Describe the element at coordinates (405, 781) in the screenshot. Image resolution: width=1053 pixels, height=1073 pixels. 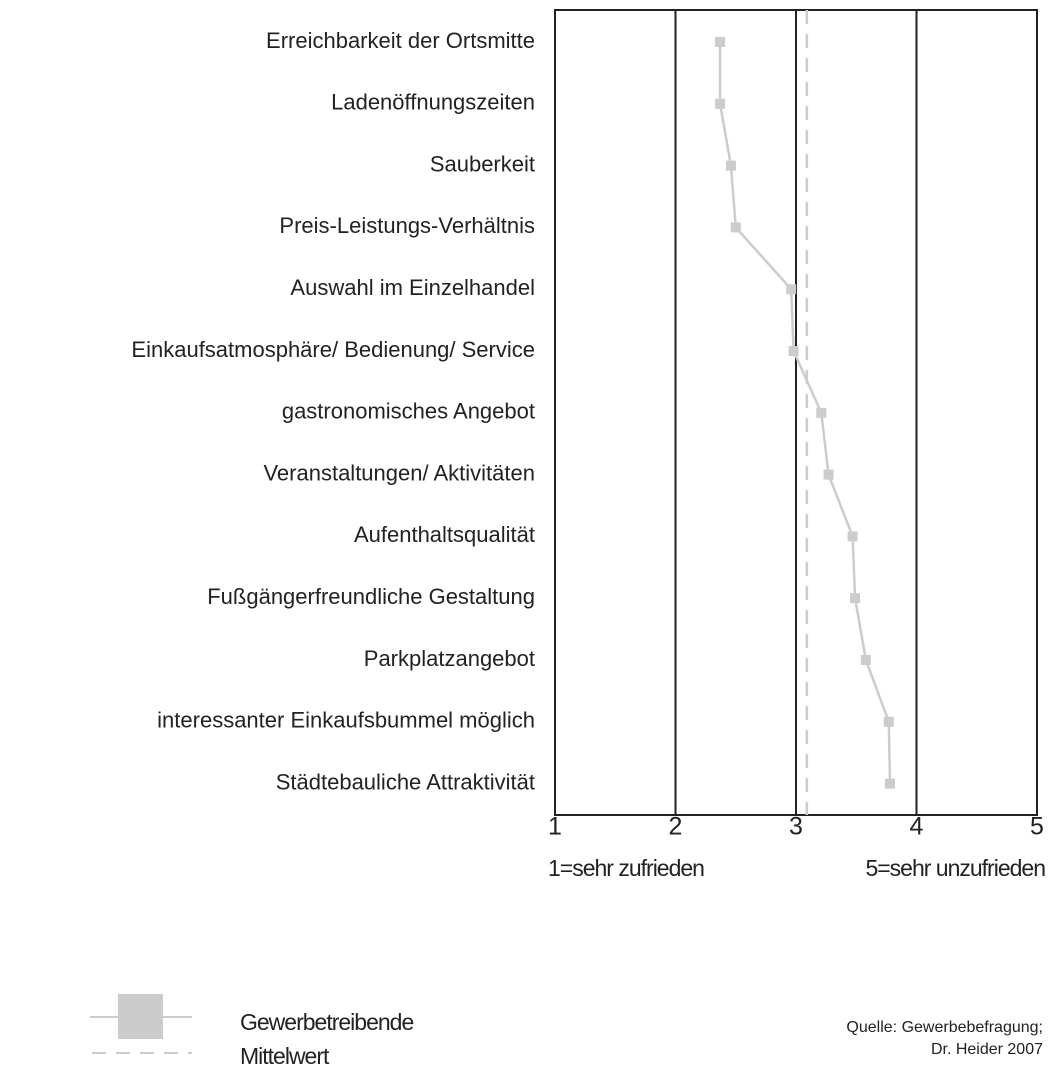
I see `y-tick-label: Städtebauliche Attraktivität` at that location.